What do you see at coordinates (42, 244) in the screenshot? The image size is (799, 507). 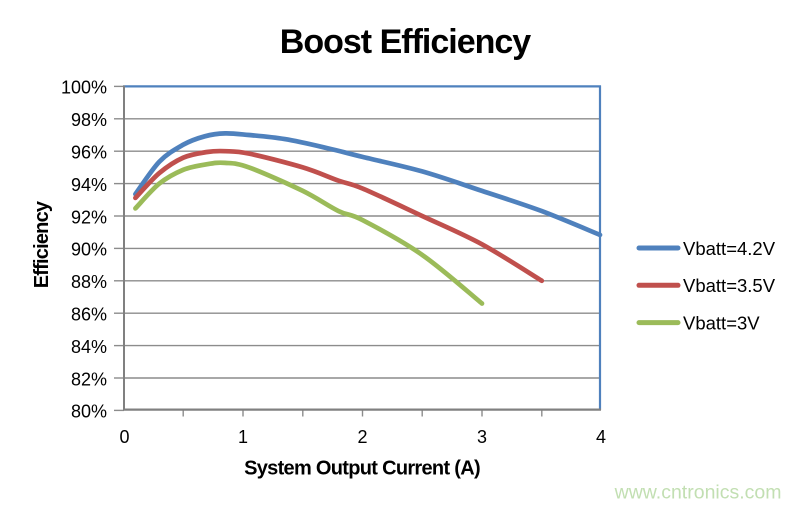 I see `svg-text: Efficiency` at bounding box center [42, 244].